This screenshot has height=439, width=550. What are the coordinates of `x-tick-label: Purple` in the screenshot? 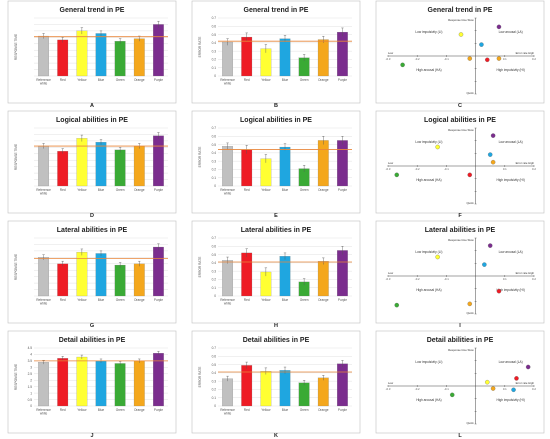 It's located at (158, 300).